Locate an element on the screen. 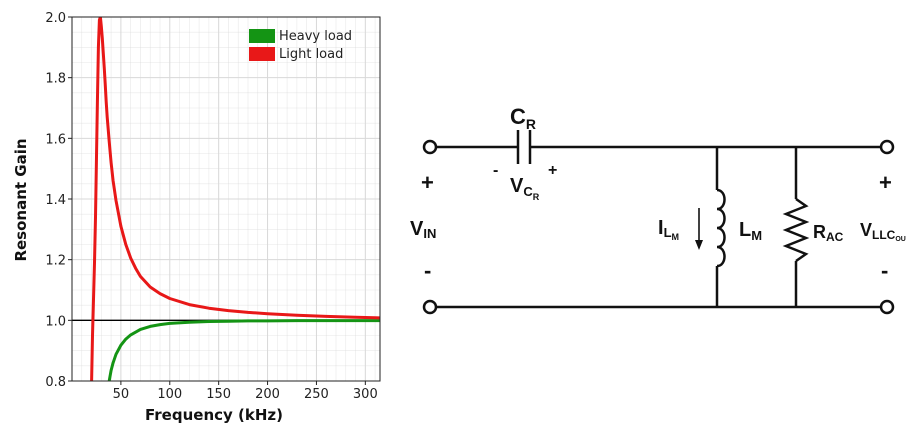 The image size is (917, 428). capacitor-voltage-label: VCR is located at coordinates (525, 188).